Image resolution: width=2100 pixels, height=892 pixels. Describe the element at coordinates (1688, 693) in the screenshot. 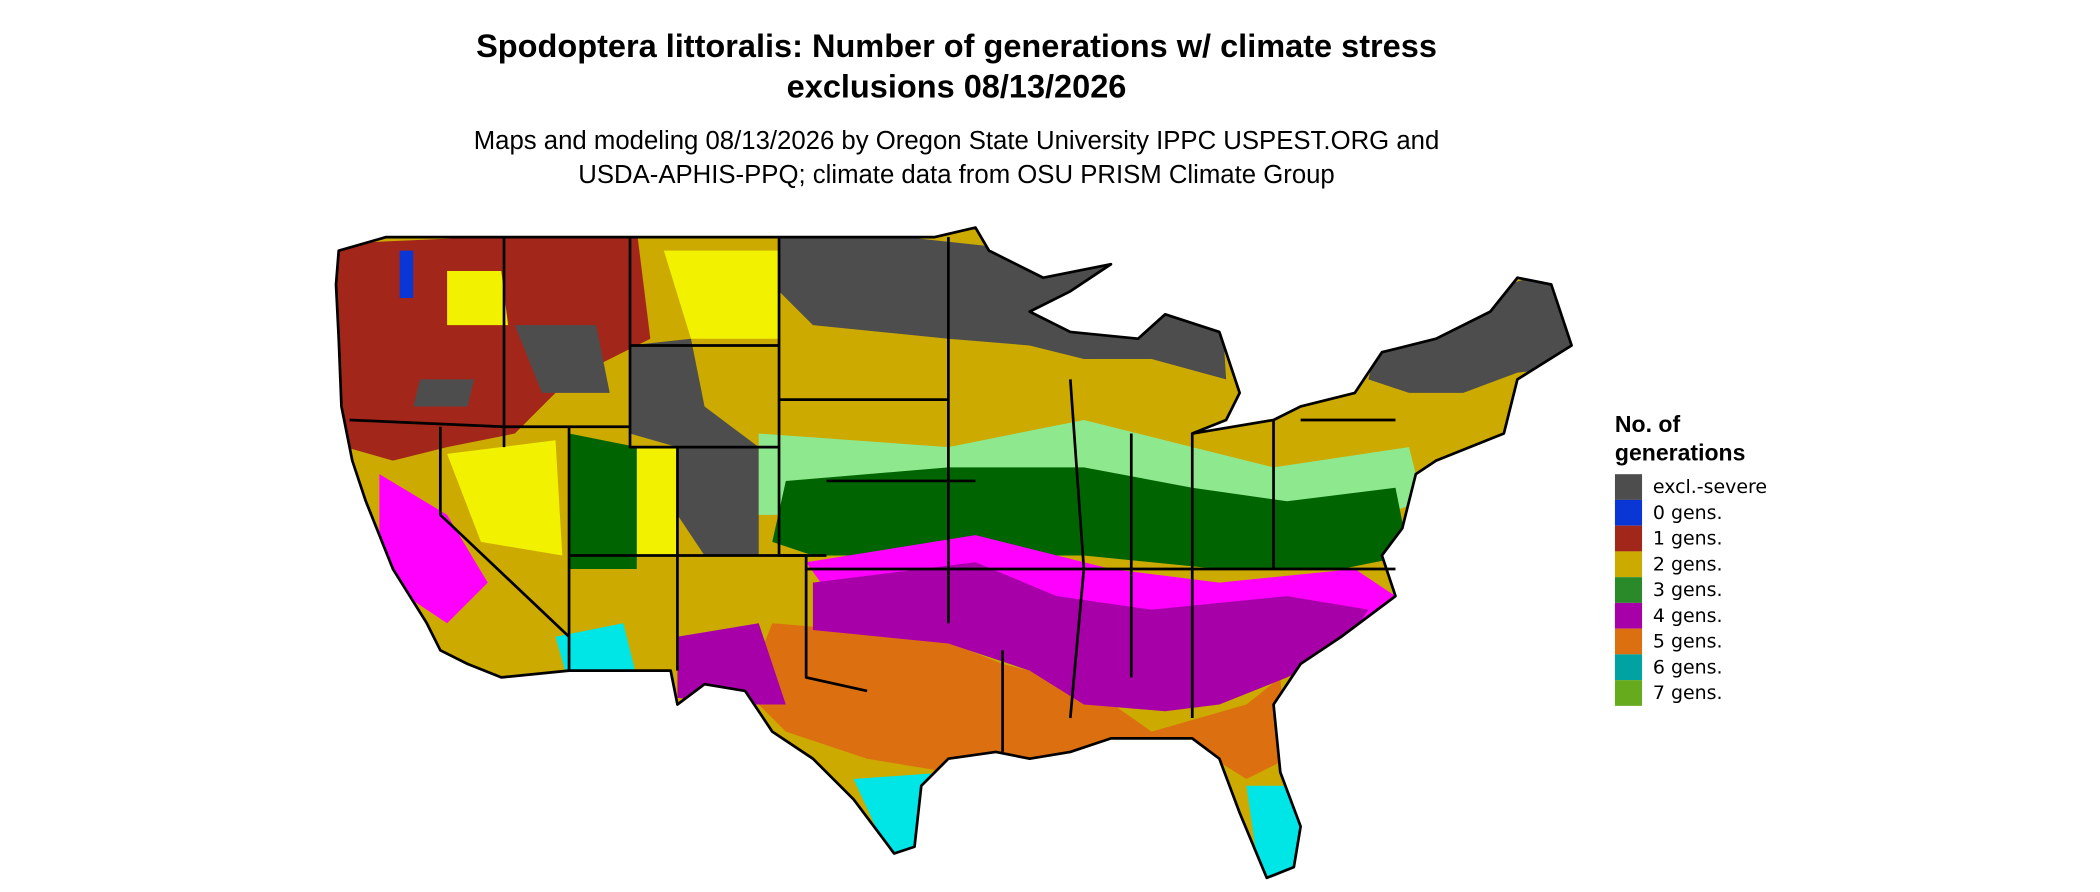

I see `legend-label: 7 gens.` at that location.